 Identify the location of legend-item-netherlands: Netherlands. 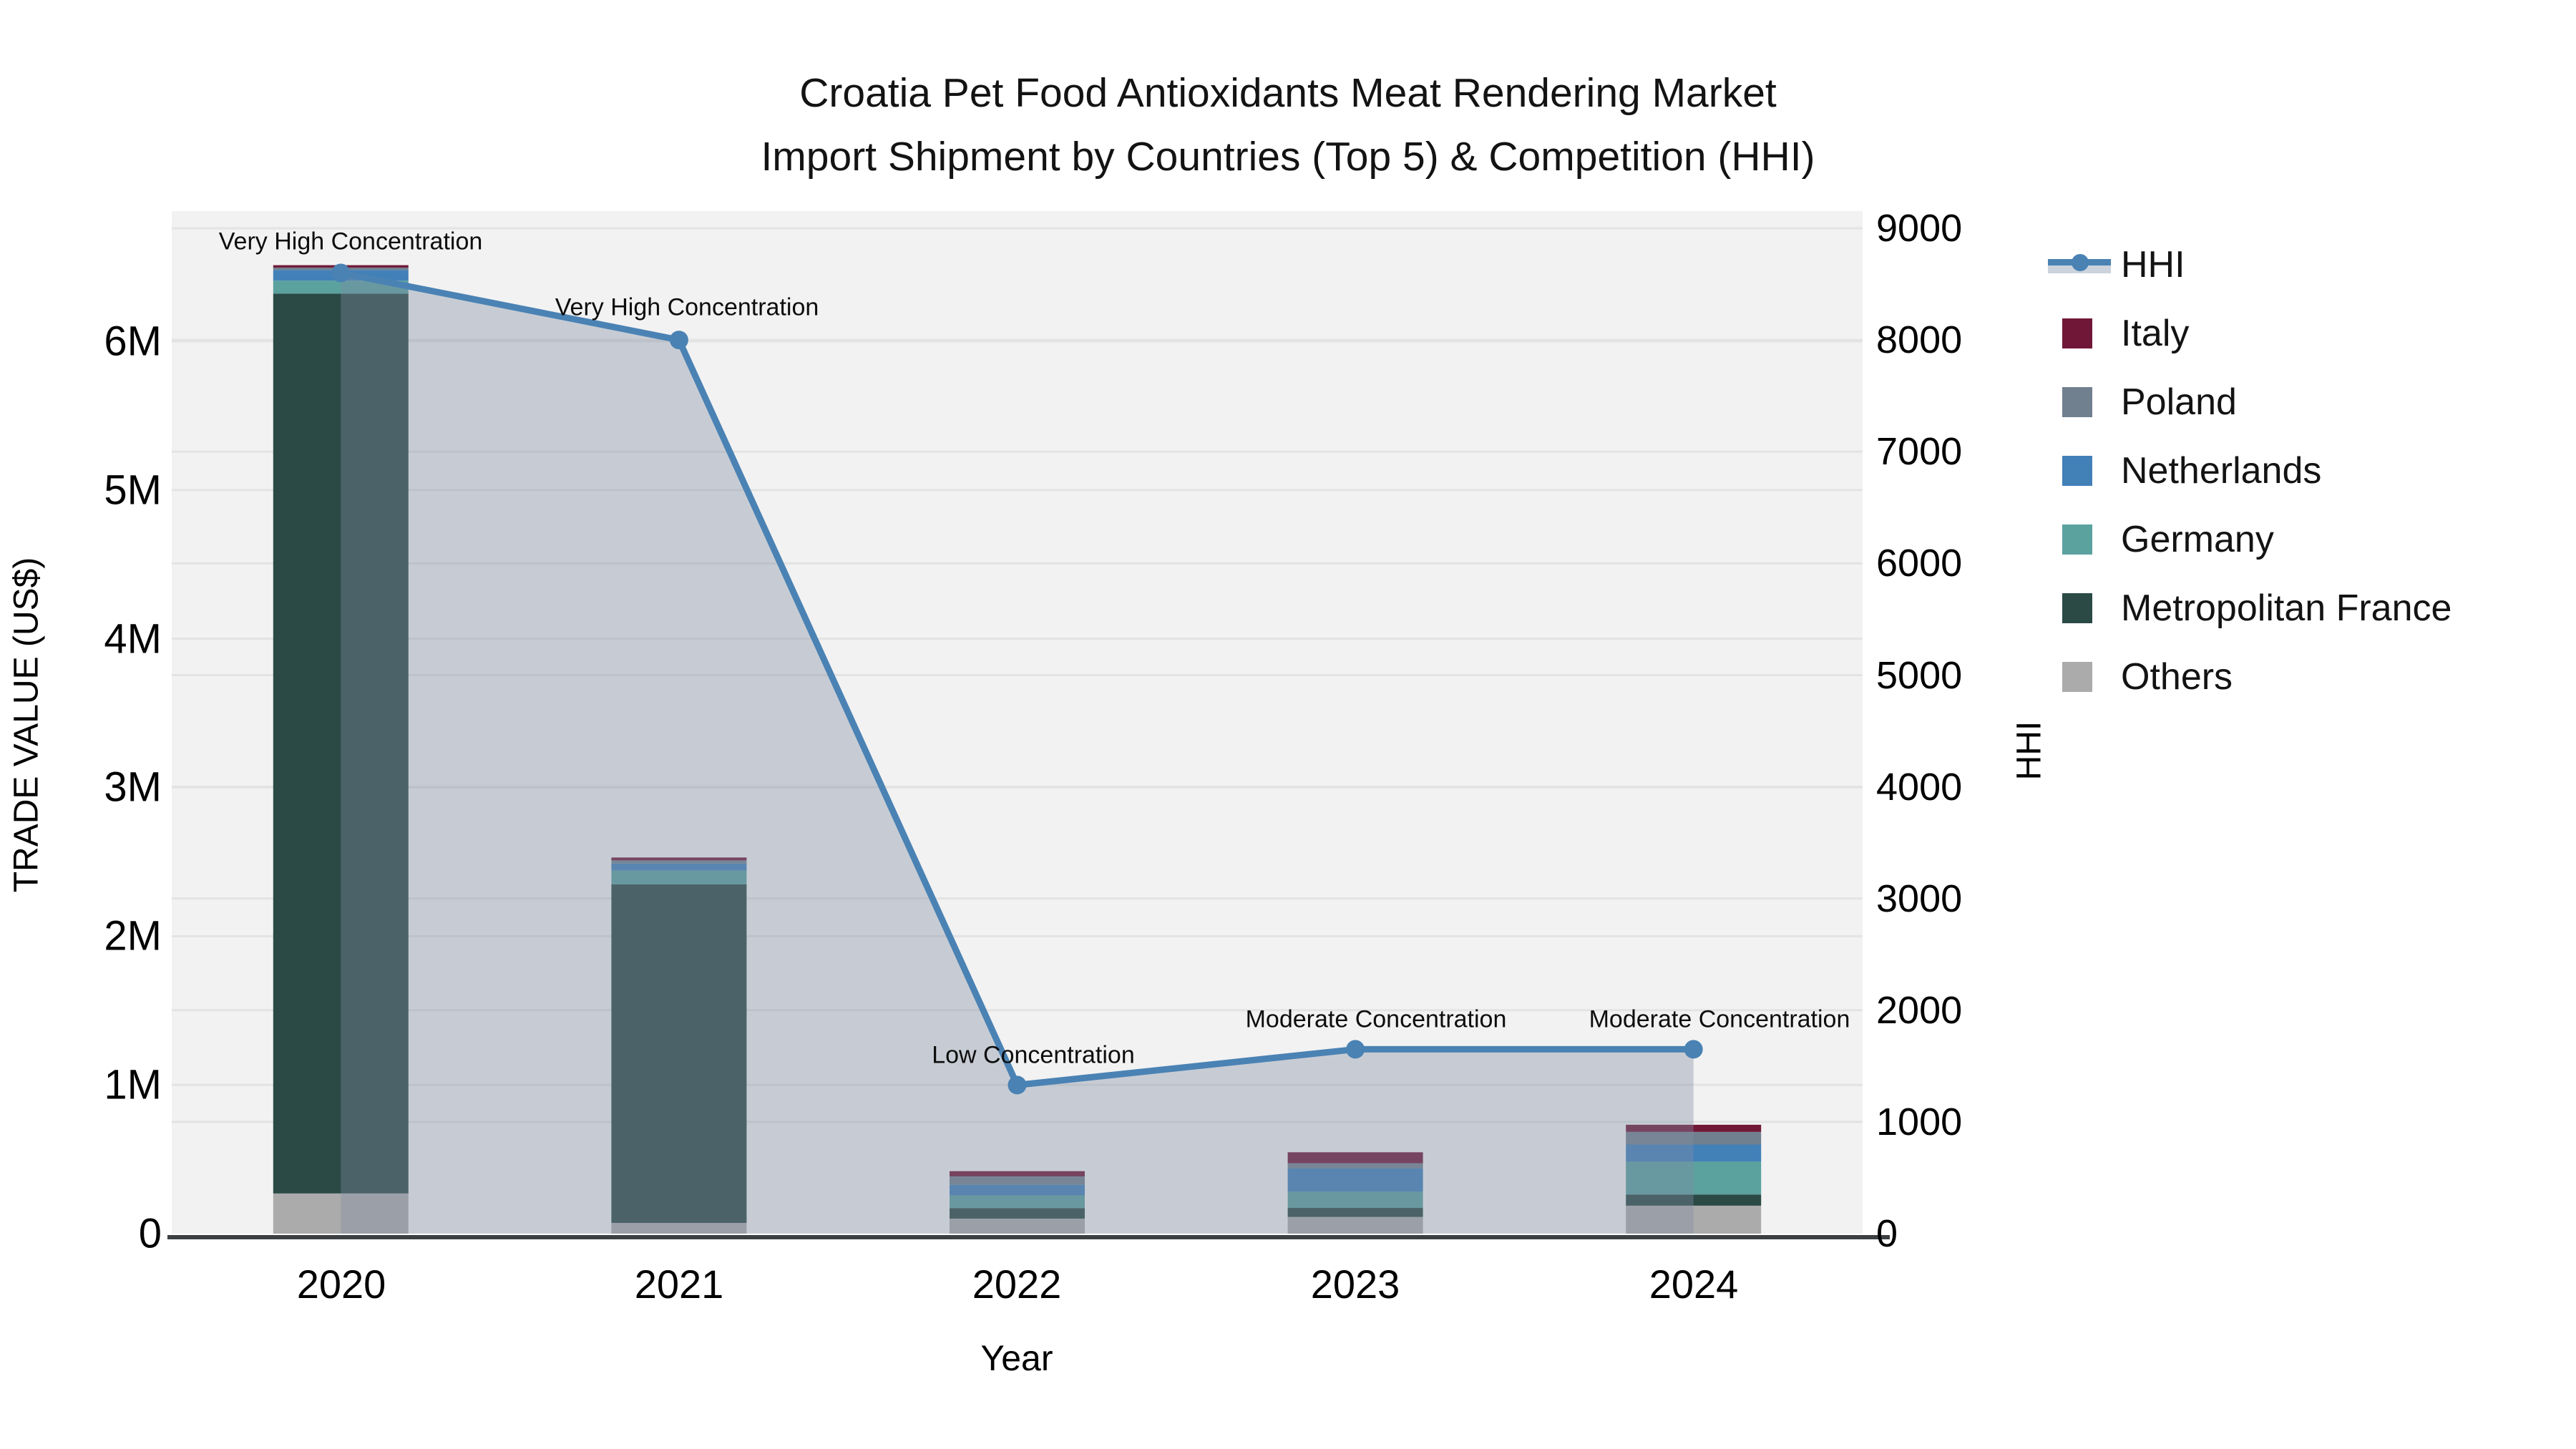
(2249, 470).